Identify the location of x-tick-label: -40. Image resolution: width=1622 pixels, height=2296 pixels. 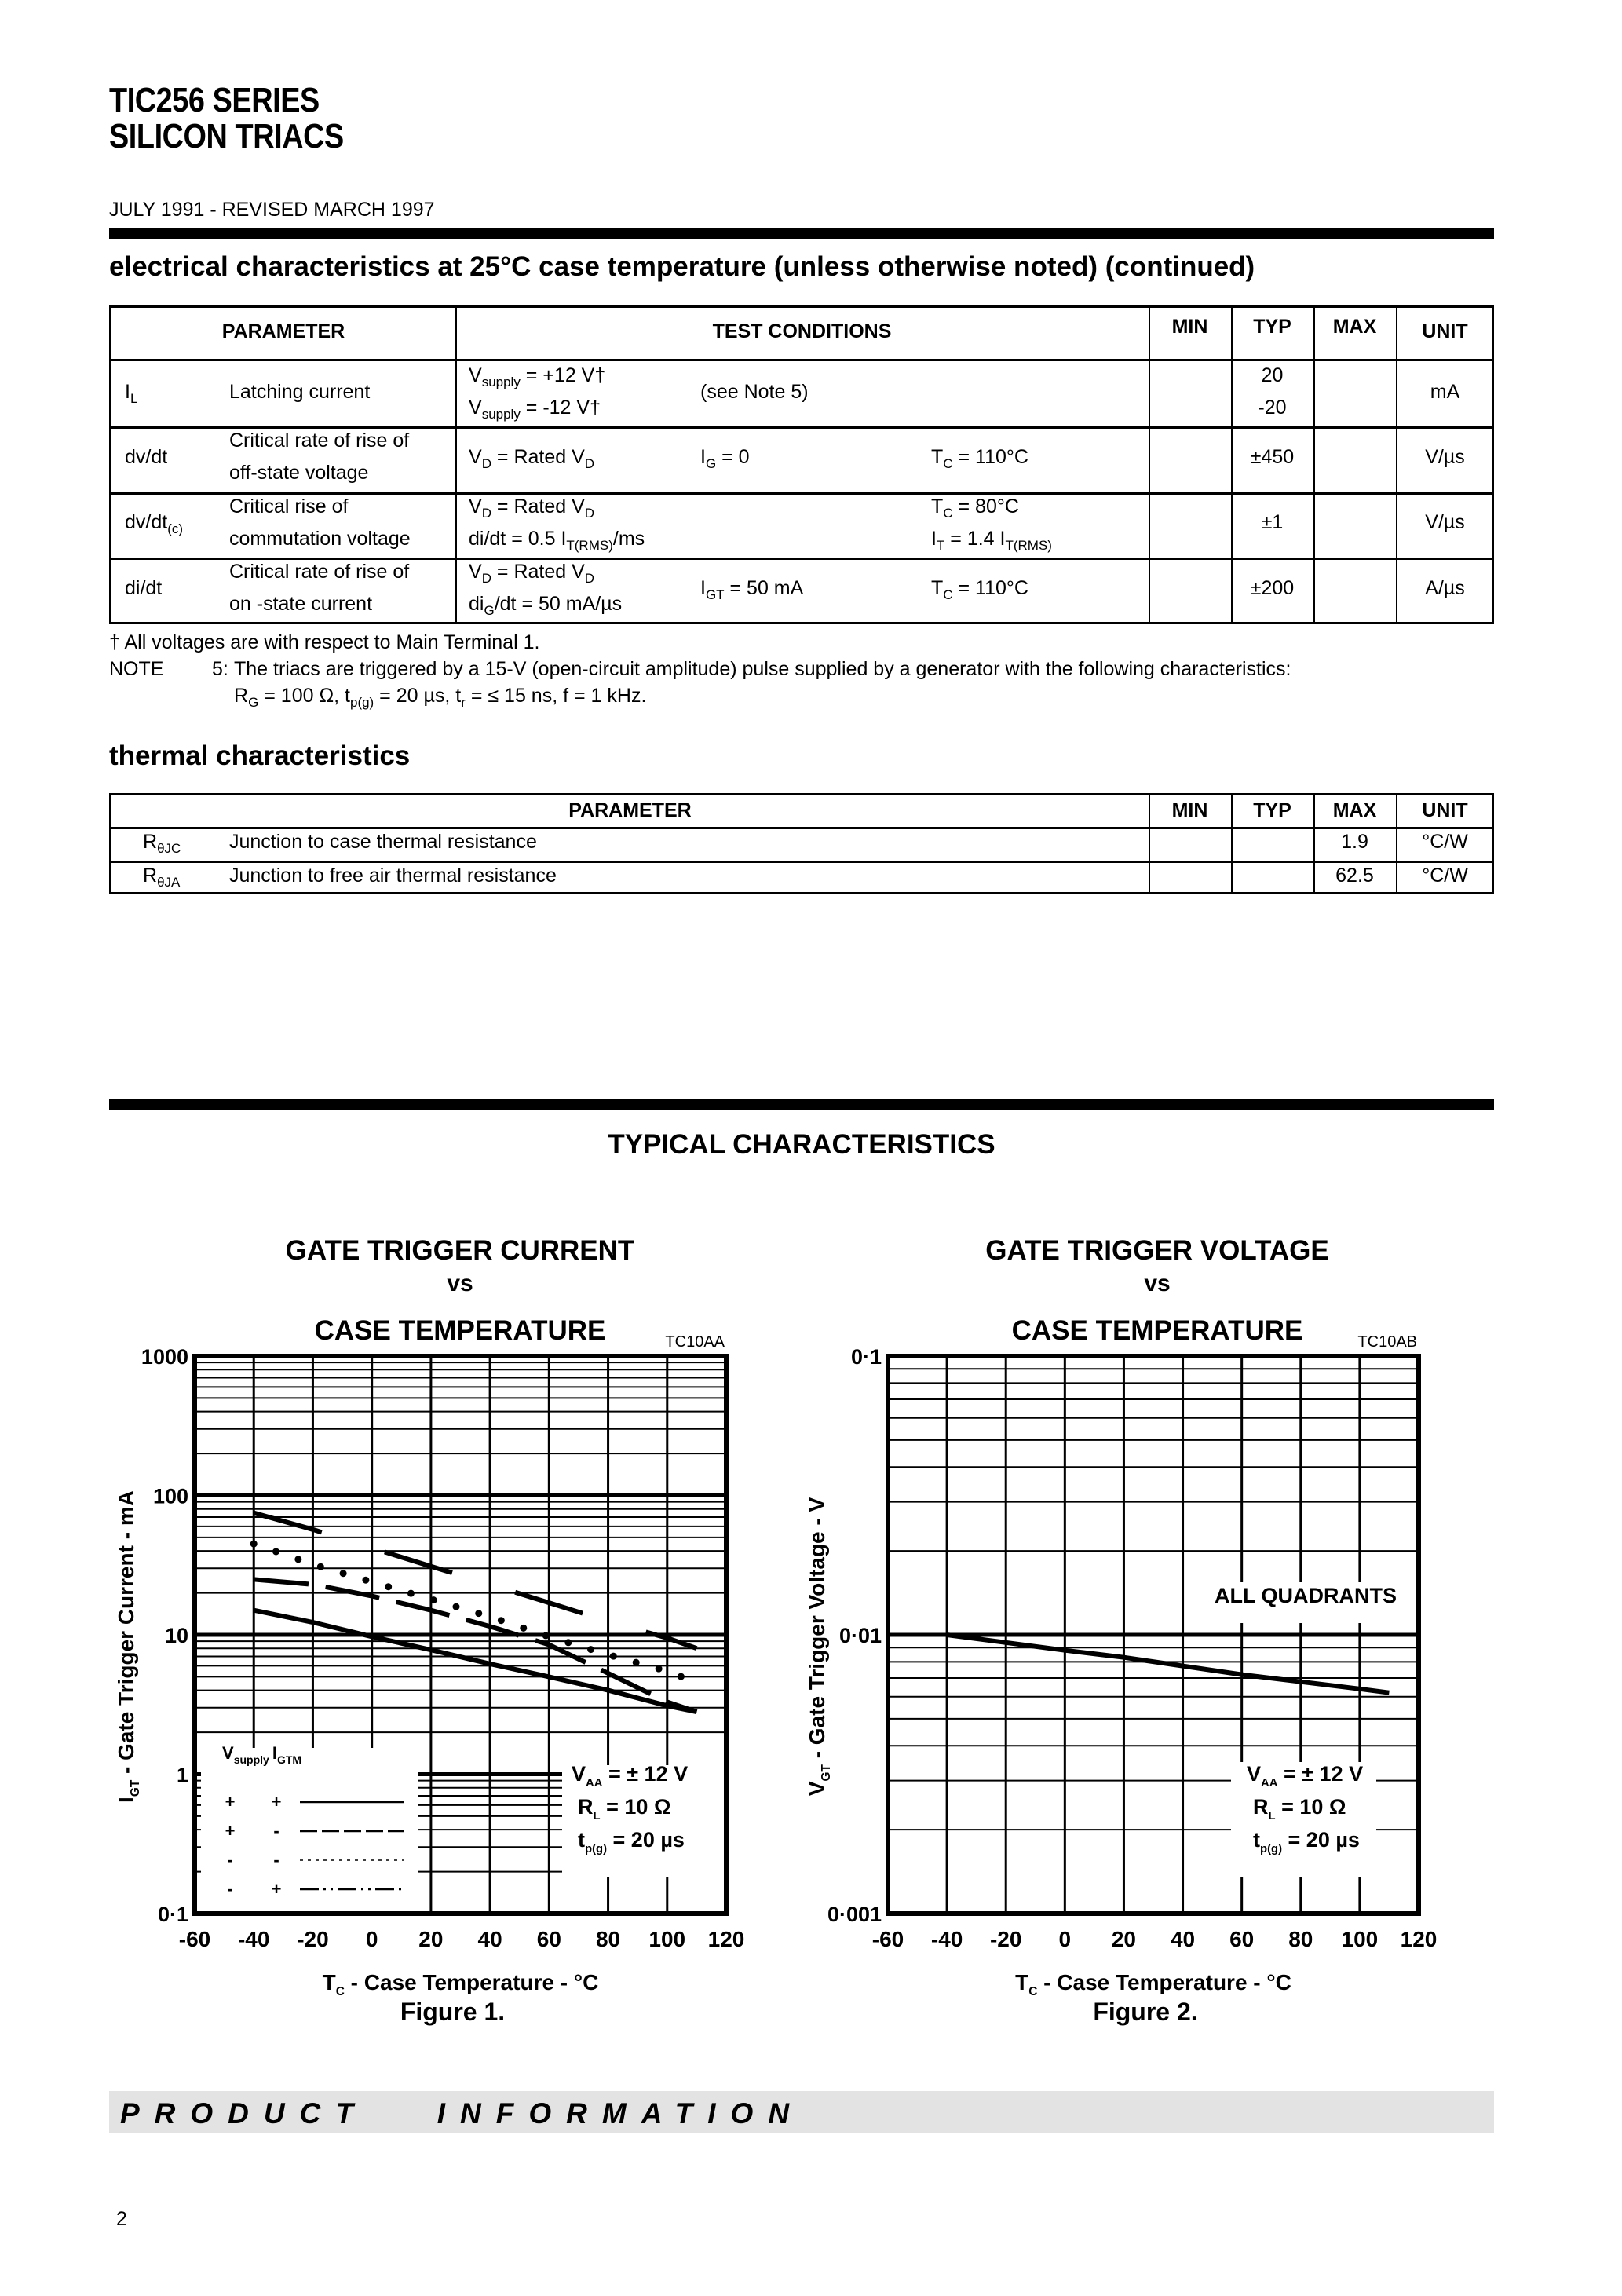
(254, 1939).